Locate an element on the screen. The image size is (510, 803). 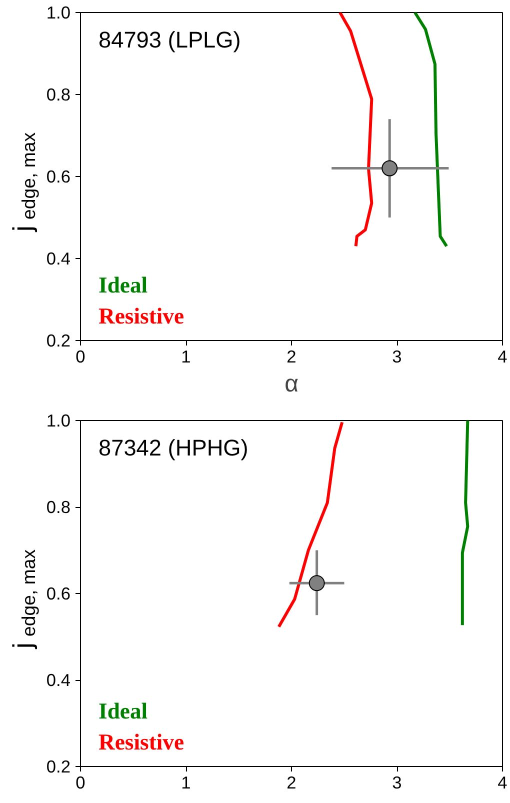
x-axis-title: α is located at coordinates (291, 384).